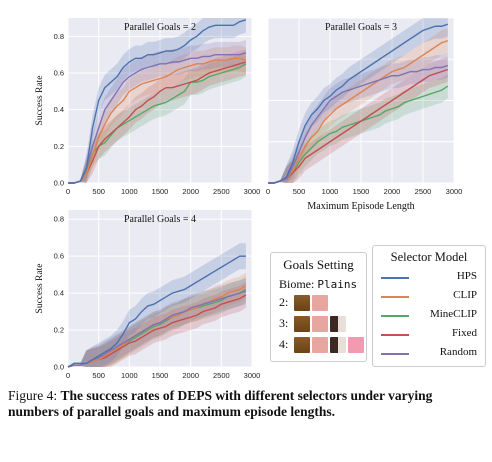 The image size is (492, 462). What do you see at coordinates (453, 314) in the screenshot?
I see `legend-label: MineCLIP` at bounding box center [453, 314].